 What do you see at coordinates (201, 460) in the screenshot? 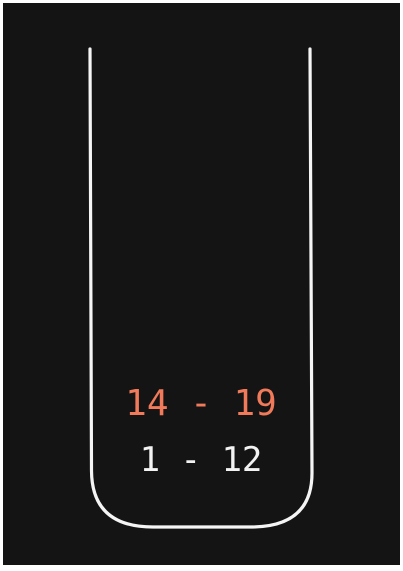
I see `score-range: 1 - 12` at bounding box center [201, 460].